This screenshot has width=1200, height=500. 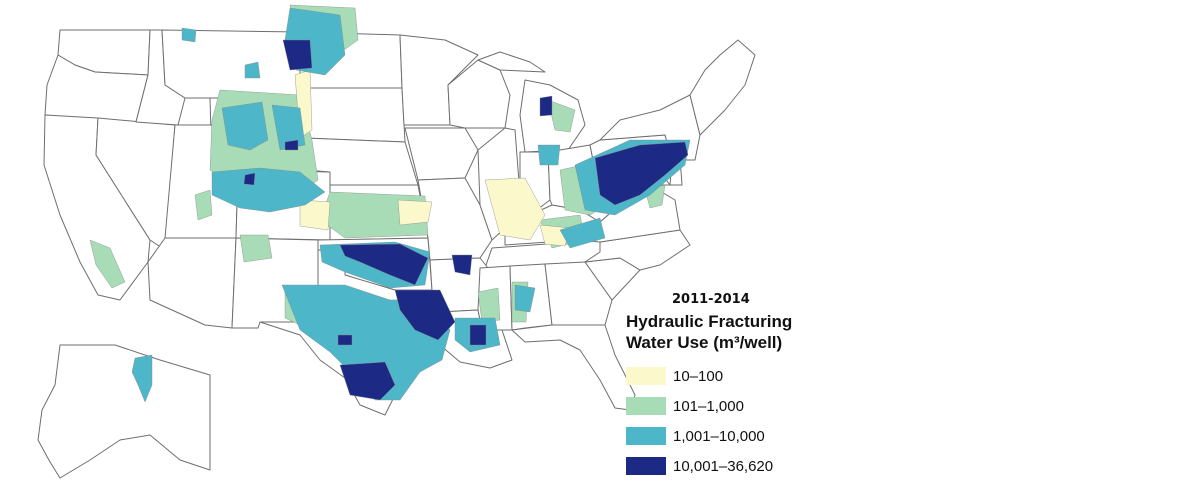 I want to click on state-missouri, so click(x=455, y=219).